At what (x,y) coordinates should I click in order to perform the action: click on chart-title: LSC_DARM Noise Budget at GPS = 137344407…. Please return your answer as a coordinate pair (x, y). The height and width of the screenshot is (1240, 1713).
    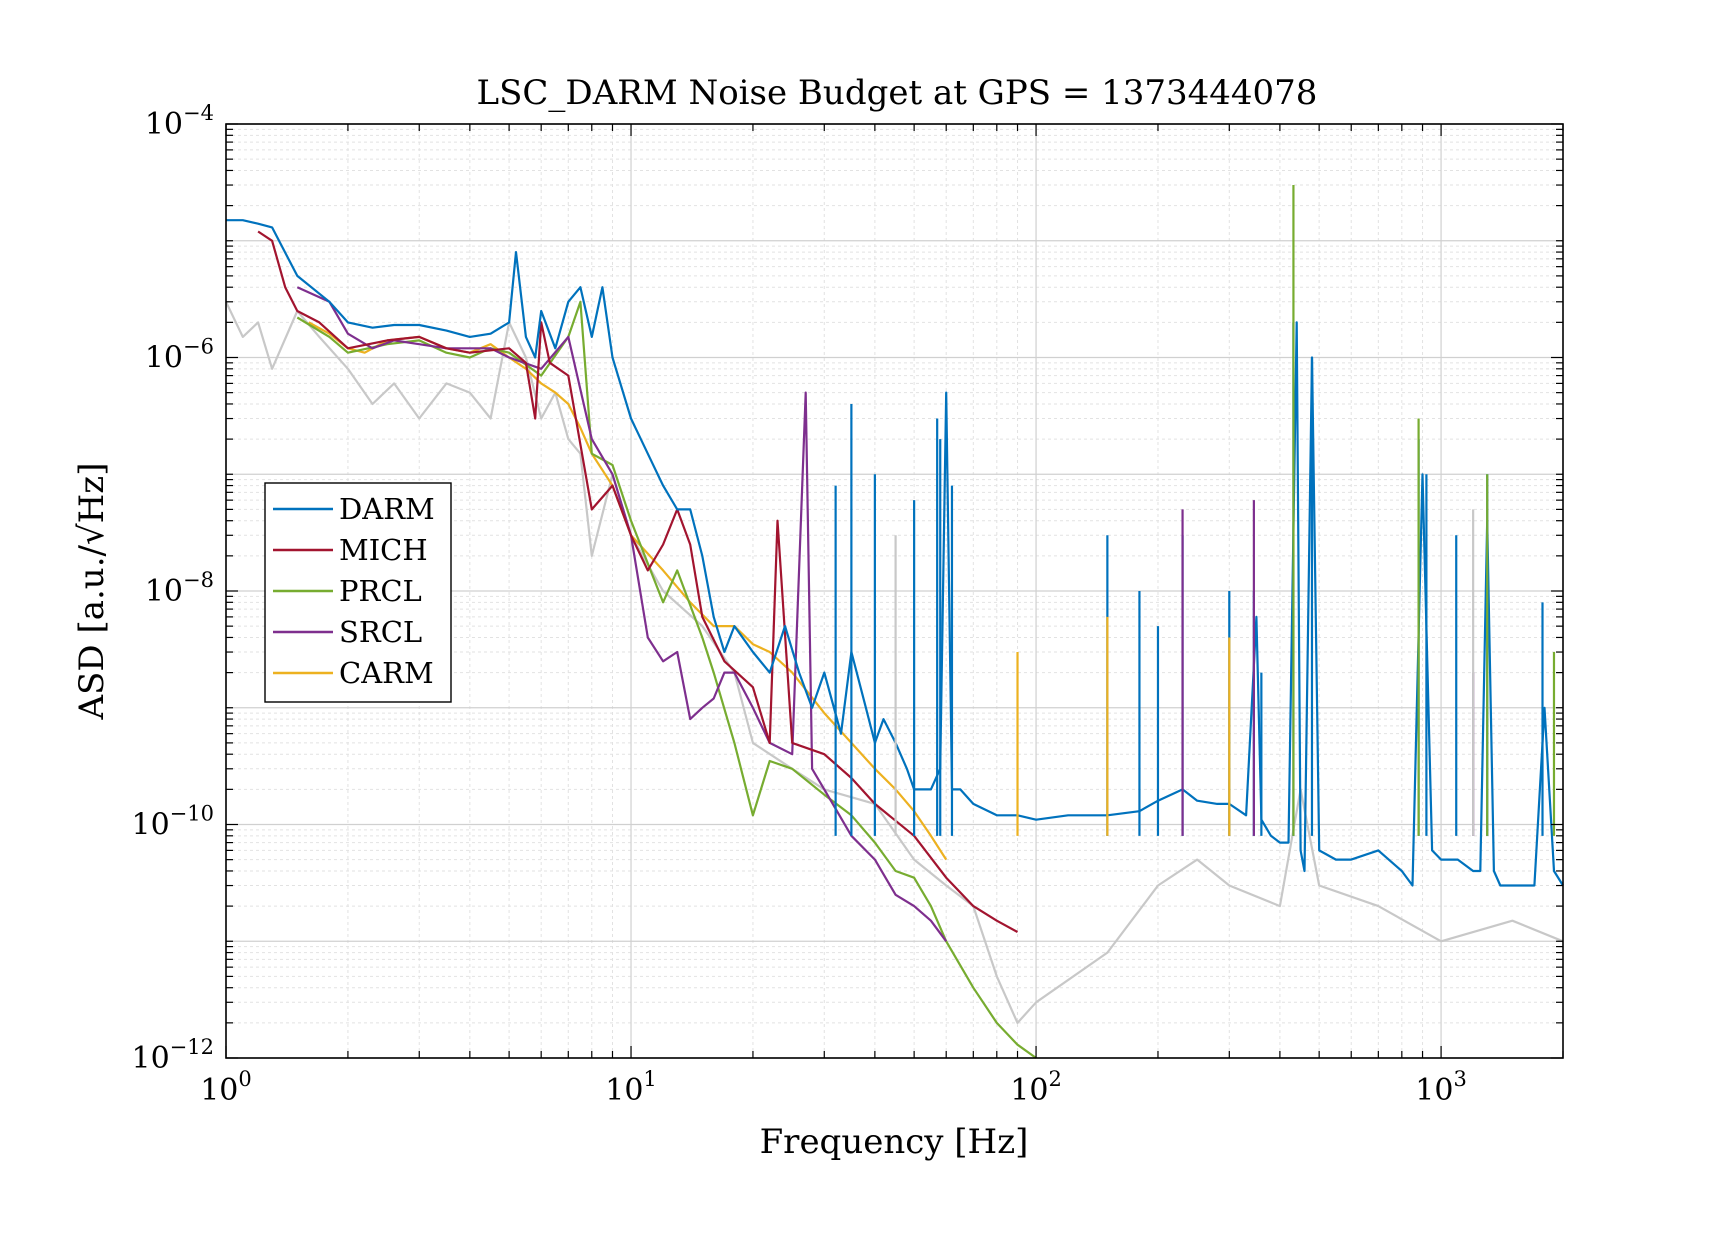
    Looking at the image, I should click on (897, 93).